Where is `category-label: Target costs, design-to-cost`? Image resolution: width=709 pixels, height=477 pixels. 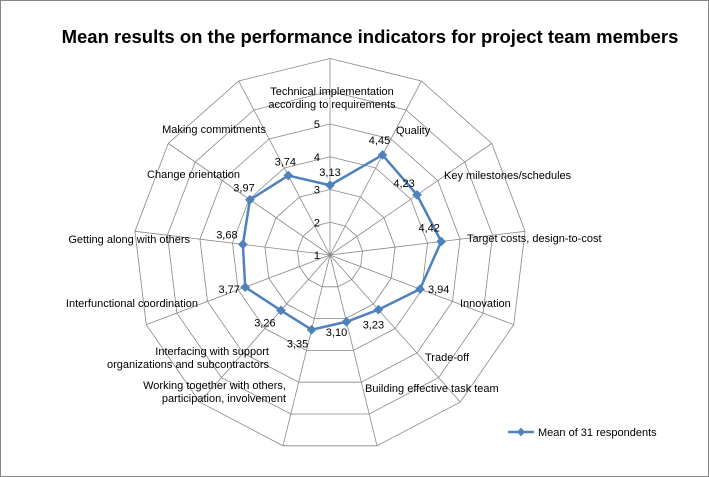 category-label: Target costs, design-to-cost is located at coordinates (534, 239).